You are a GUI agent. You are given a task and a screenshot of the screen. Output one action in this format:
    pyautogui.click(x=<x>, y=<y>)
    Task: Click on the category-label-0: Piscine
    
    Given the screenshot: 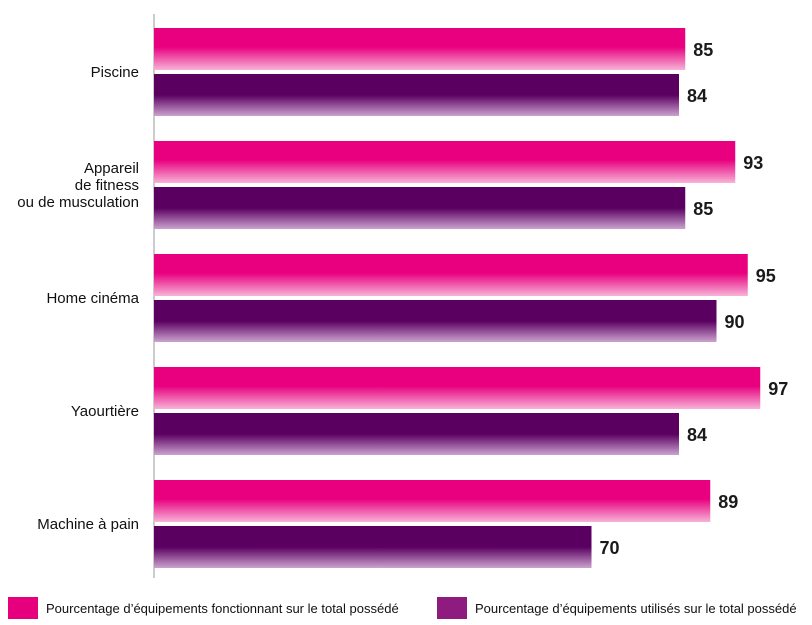 What is the action you would take?
    pyautogui.click(x=115, y=72)
    